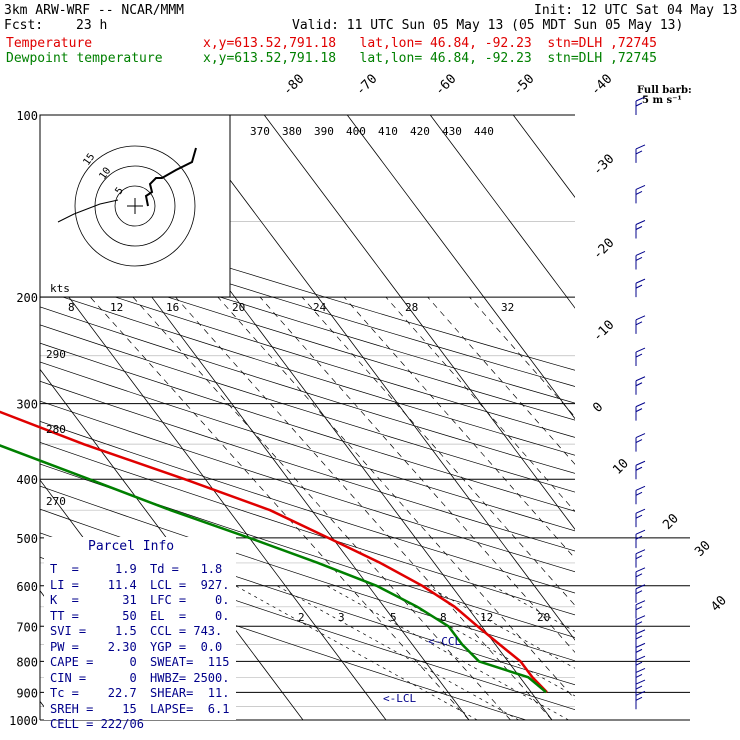 The width and height of the screenshot is (740, 740). I want to click on parcel-info-row-right: SHEAR= 11., so click(190, 693).